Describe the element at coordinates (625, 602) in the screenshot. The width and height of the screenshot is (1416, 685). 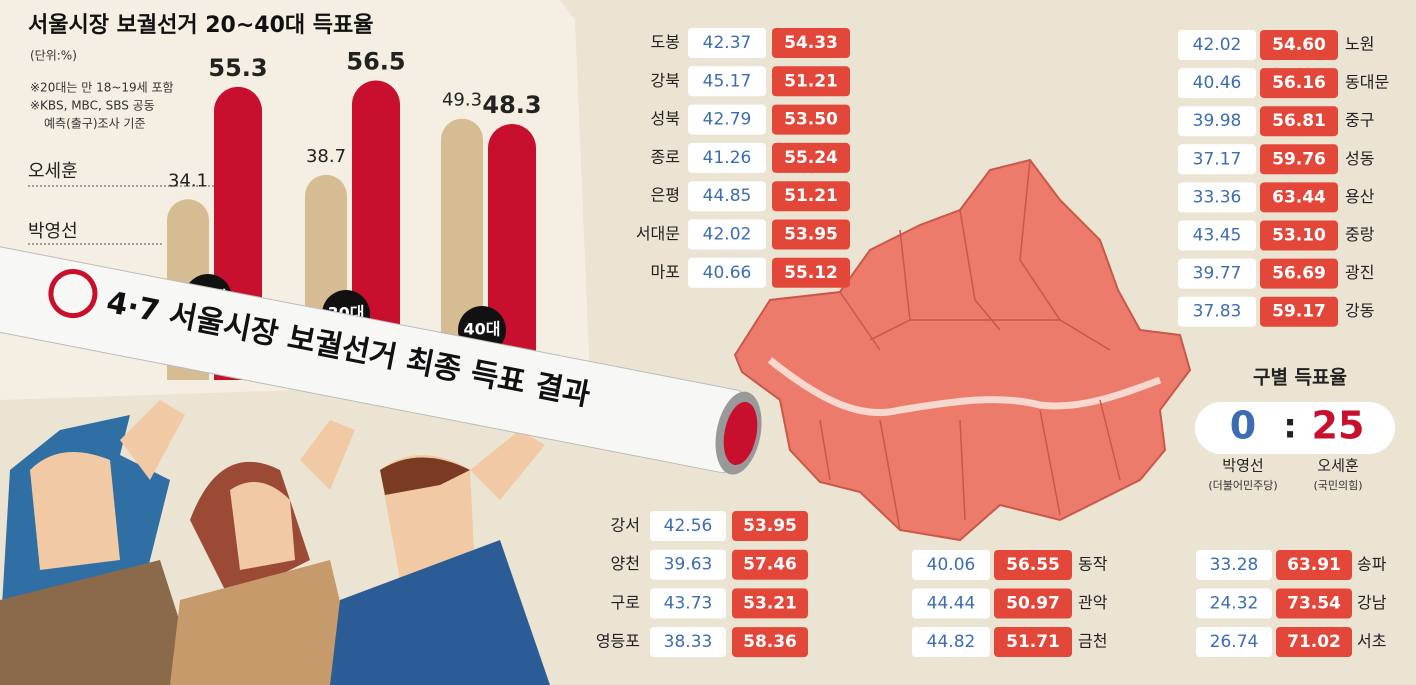
I see `district-name: 구로` at that location.